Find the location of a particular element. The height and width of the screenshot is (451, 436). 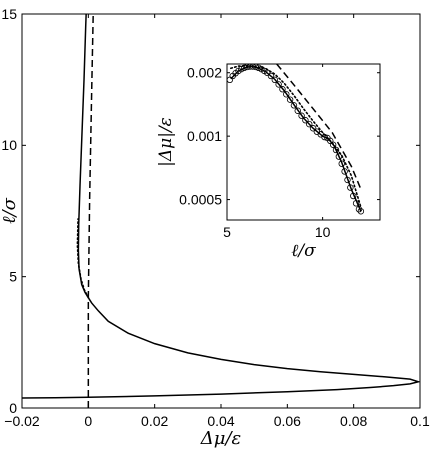

main-x-tick-label: 0 is located at coordinates (88, 421).